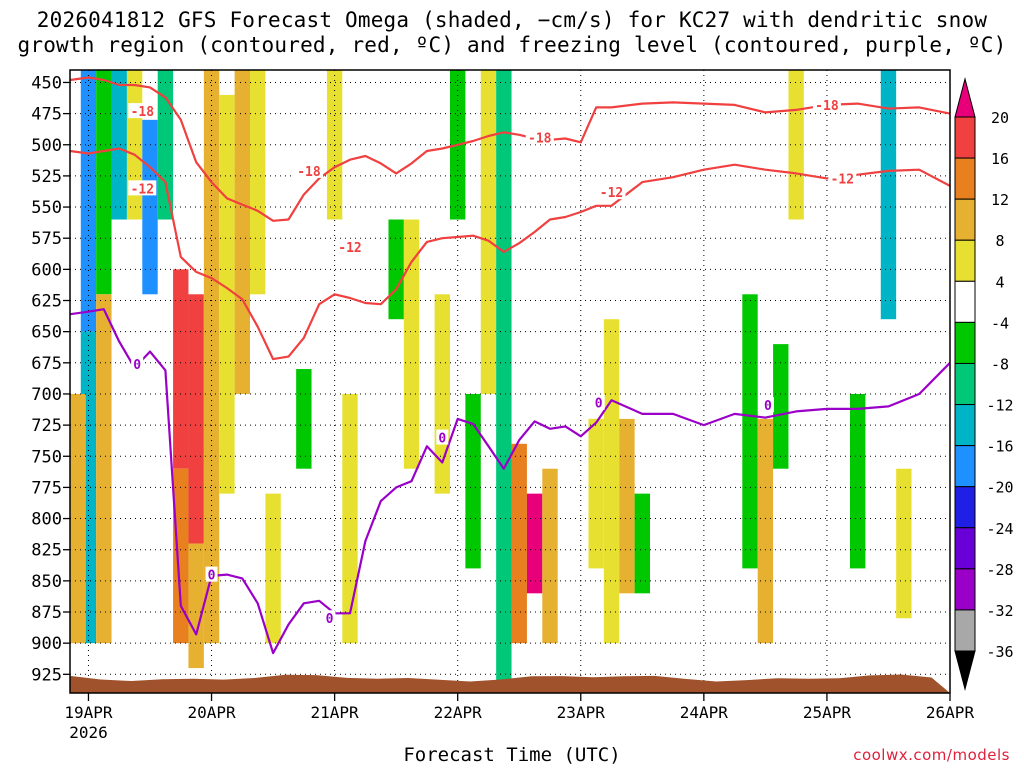 The width and height of the screenshot is (1024, 768). Describe the element at coordinates (211, 712) in the screenshot. I see `x-tick-label: 20APR` at that location.